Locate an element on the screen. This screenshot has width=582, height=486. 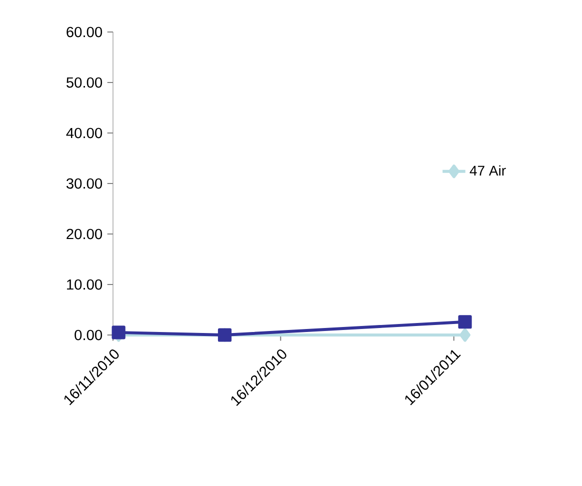
y-tick-label: 30.00 is located at coordinates (84, 183).